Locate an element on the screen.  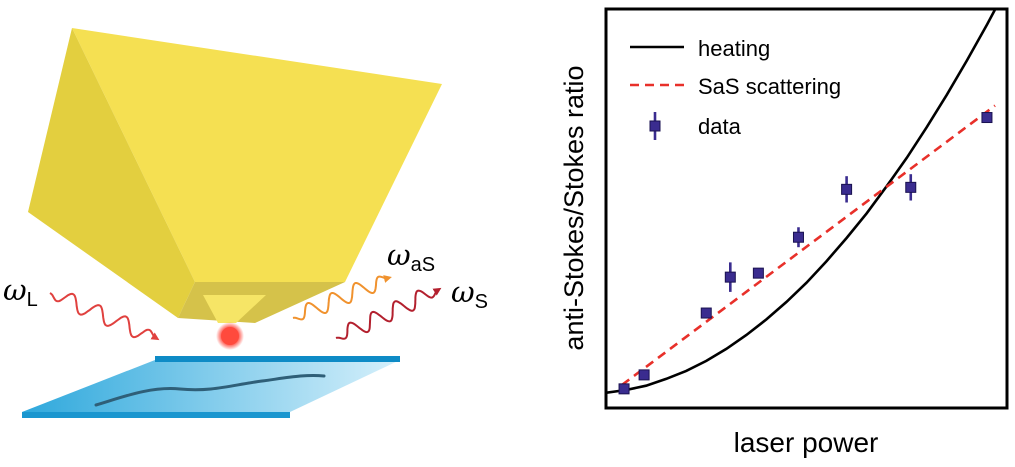
tip-apex is located at coordinates (234, 309).